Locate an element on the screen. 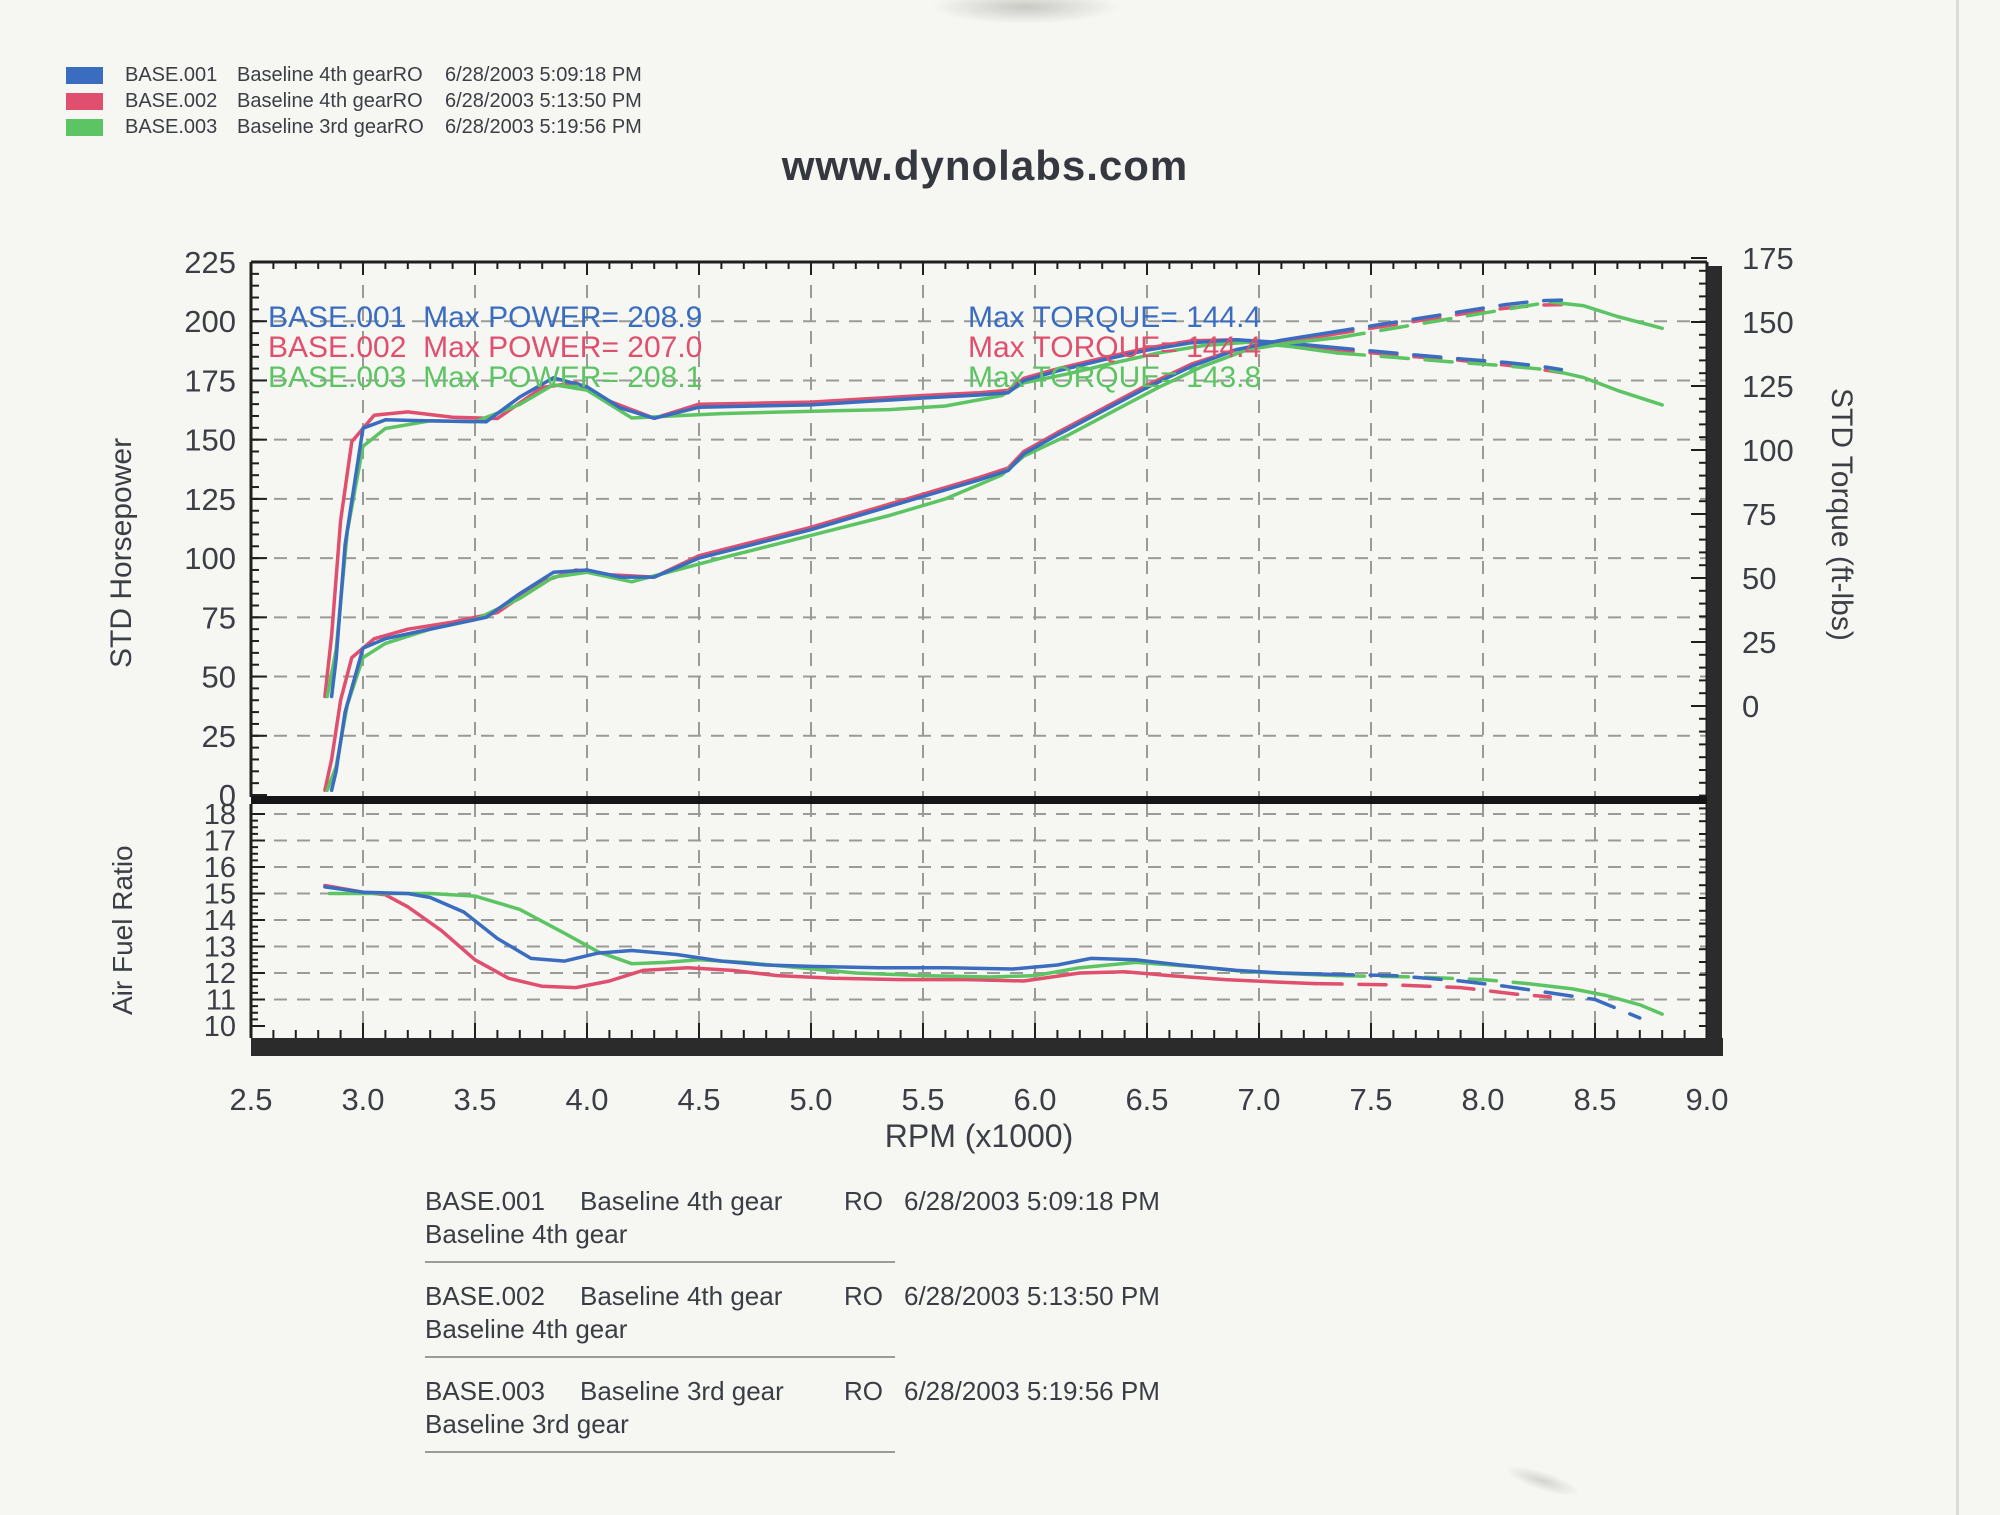  base.001-power-curve is located at coordinates (1444, 316).